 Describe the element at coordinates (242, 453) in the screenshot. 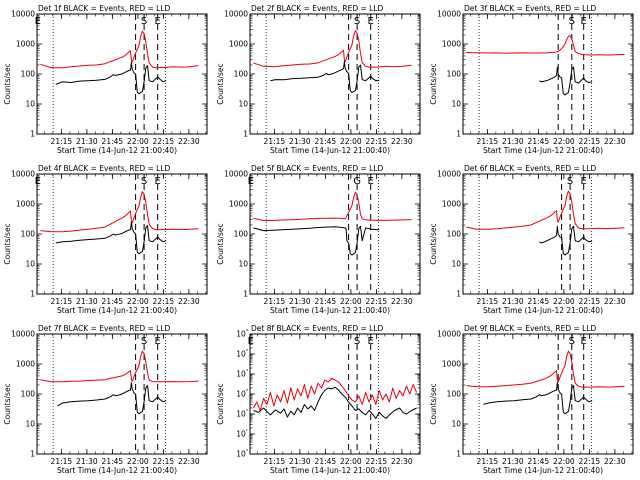

I see `y-tick-label: 10⁰` at that location.